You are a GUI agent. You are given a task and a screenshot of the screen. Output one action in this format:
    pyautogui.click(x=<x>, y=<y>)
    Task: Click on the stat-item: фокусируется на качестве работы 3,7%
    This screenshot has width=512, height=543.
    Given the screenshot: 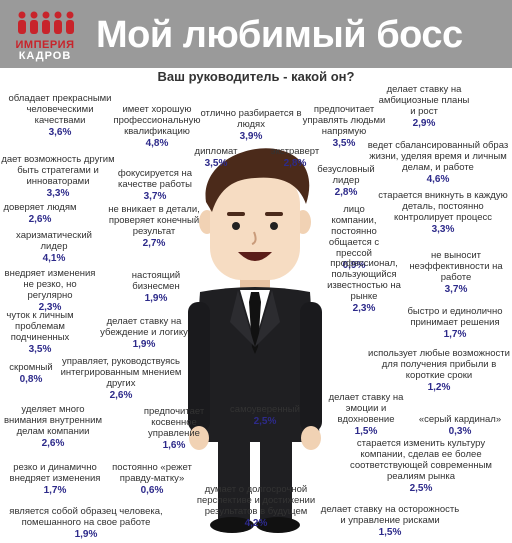 What is the action you would take?
    pyautogui.click(x=155, y=185)
    